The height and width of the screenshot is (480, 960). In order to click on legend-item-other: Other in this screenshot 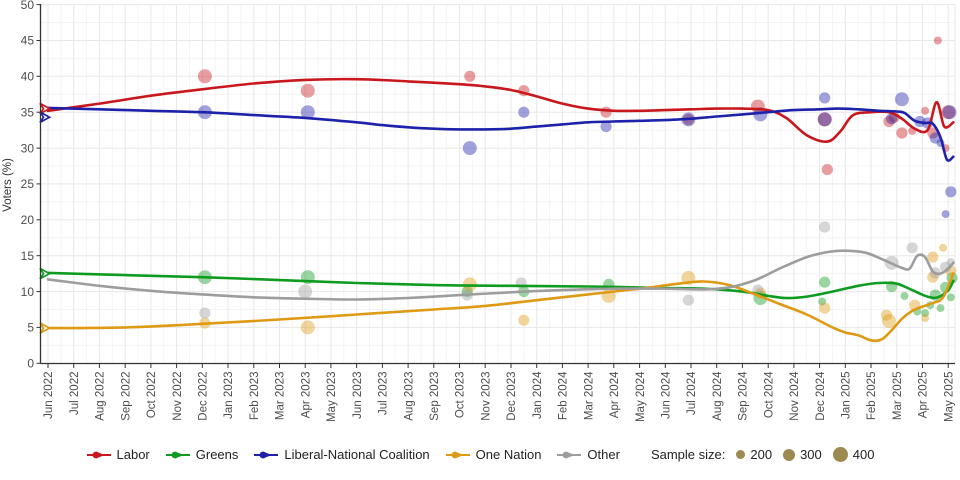, I will do `click(588, 454)`.